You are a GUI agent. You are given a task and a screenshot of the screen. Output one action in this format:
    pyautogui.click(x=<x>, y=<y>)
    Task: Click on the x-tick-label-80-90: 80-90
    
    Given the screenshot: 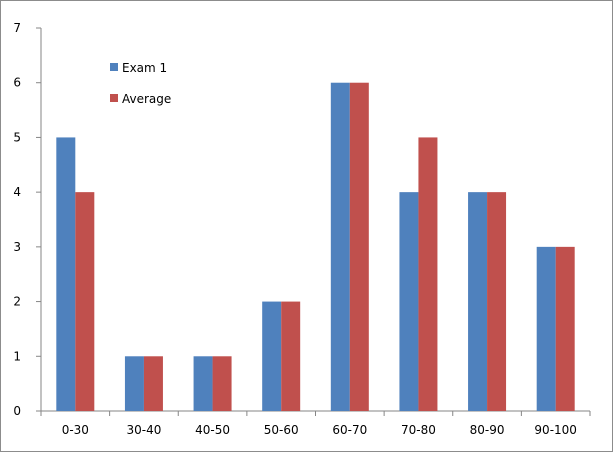 What is the action you would take?
    pyautogui.click(x=487, y=430)
    